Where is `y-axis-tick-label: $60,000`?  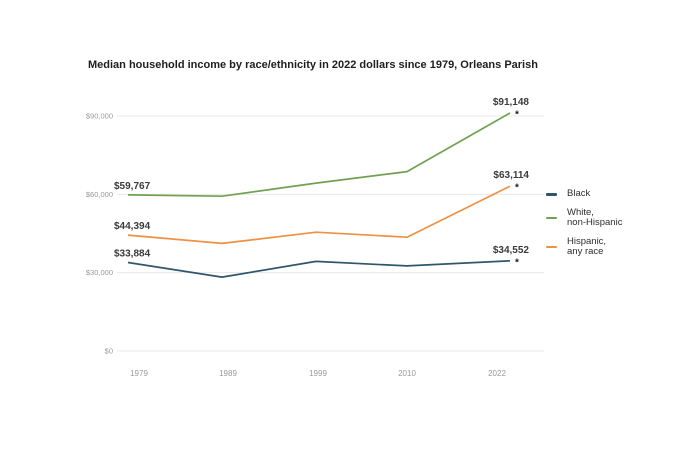 y-axis-tick-label: $60,000 is located at coordinates (99, 194).